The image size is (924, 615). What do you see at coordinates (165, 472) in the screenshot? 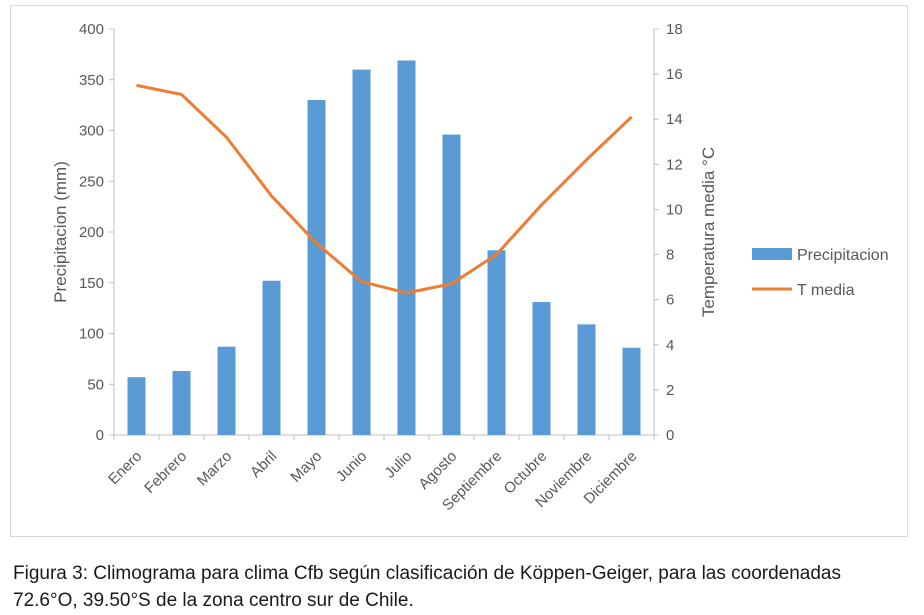
I see `x-tick-label: Febrero` at bounding box center [165, 472].